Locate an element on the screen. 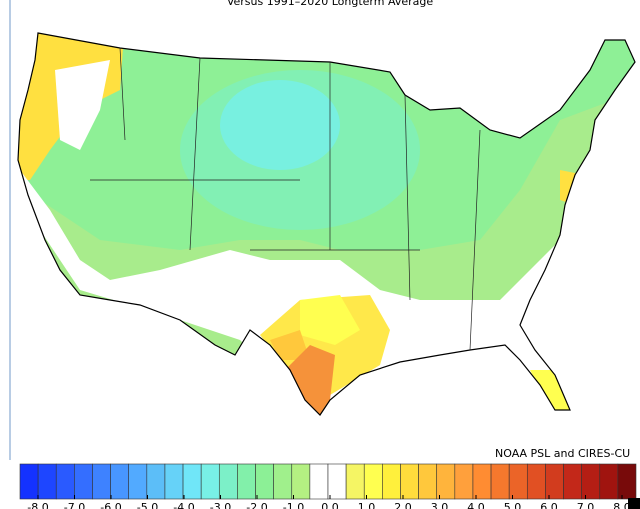 This screenshot has width=640, height=509. colorbar-tick-label: -6.0 is located at coordinates (110, 505).